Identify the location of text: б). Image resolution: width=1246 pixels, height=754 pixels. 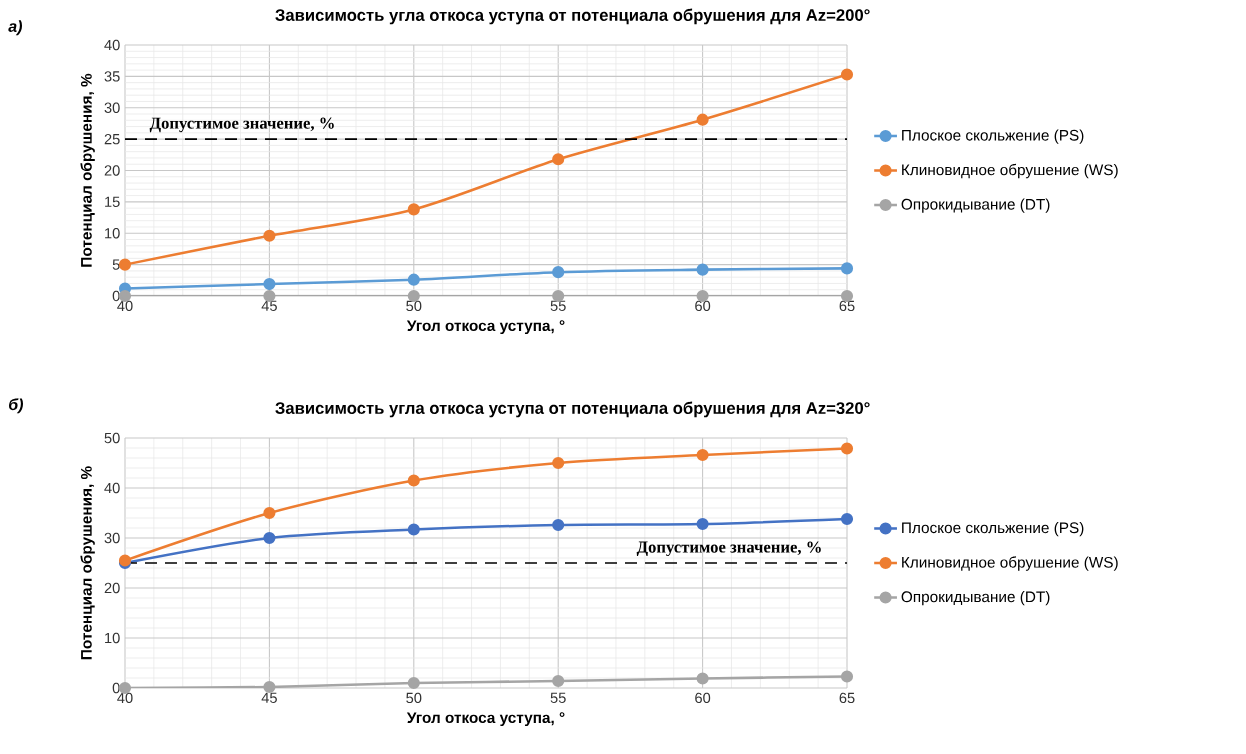
(16, 406).